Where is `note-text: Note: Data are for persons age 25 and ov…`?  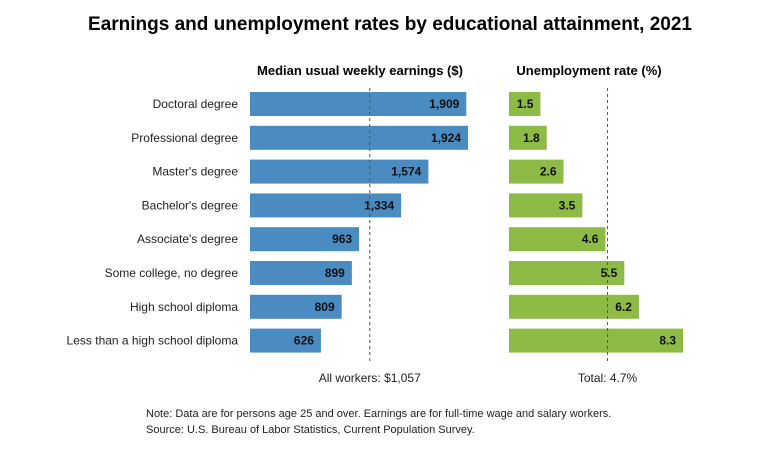
note-text: Note: Data are for persons age 25 and ov… is located at coordinates (379, 414).